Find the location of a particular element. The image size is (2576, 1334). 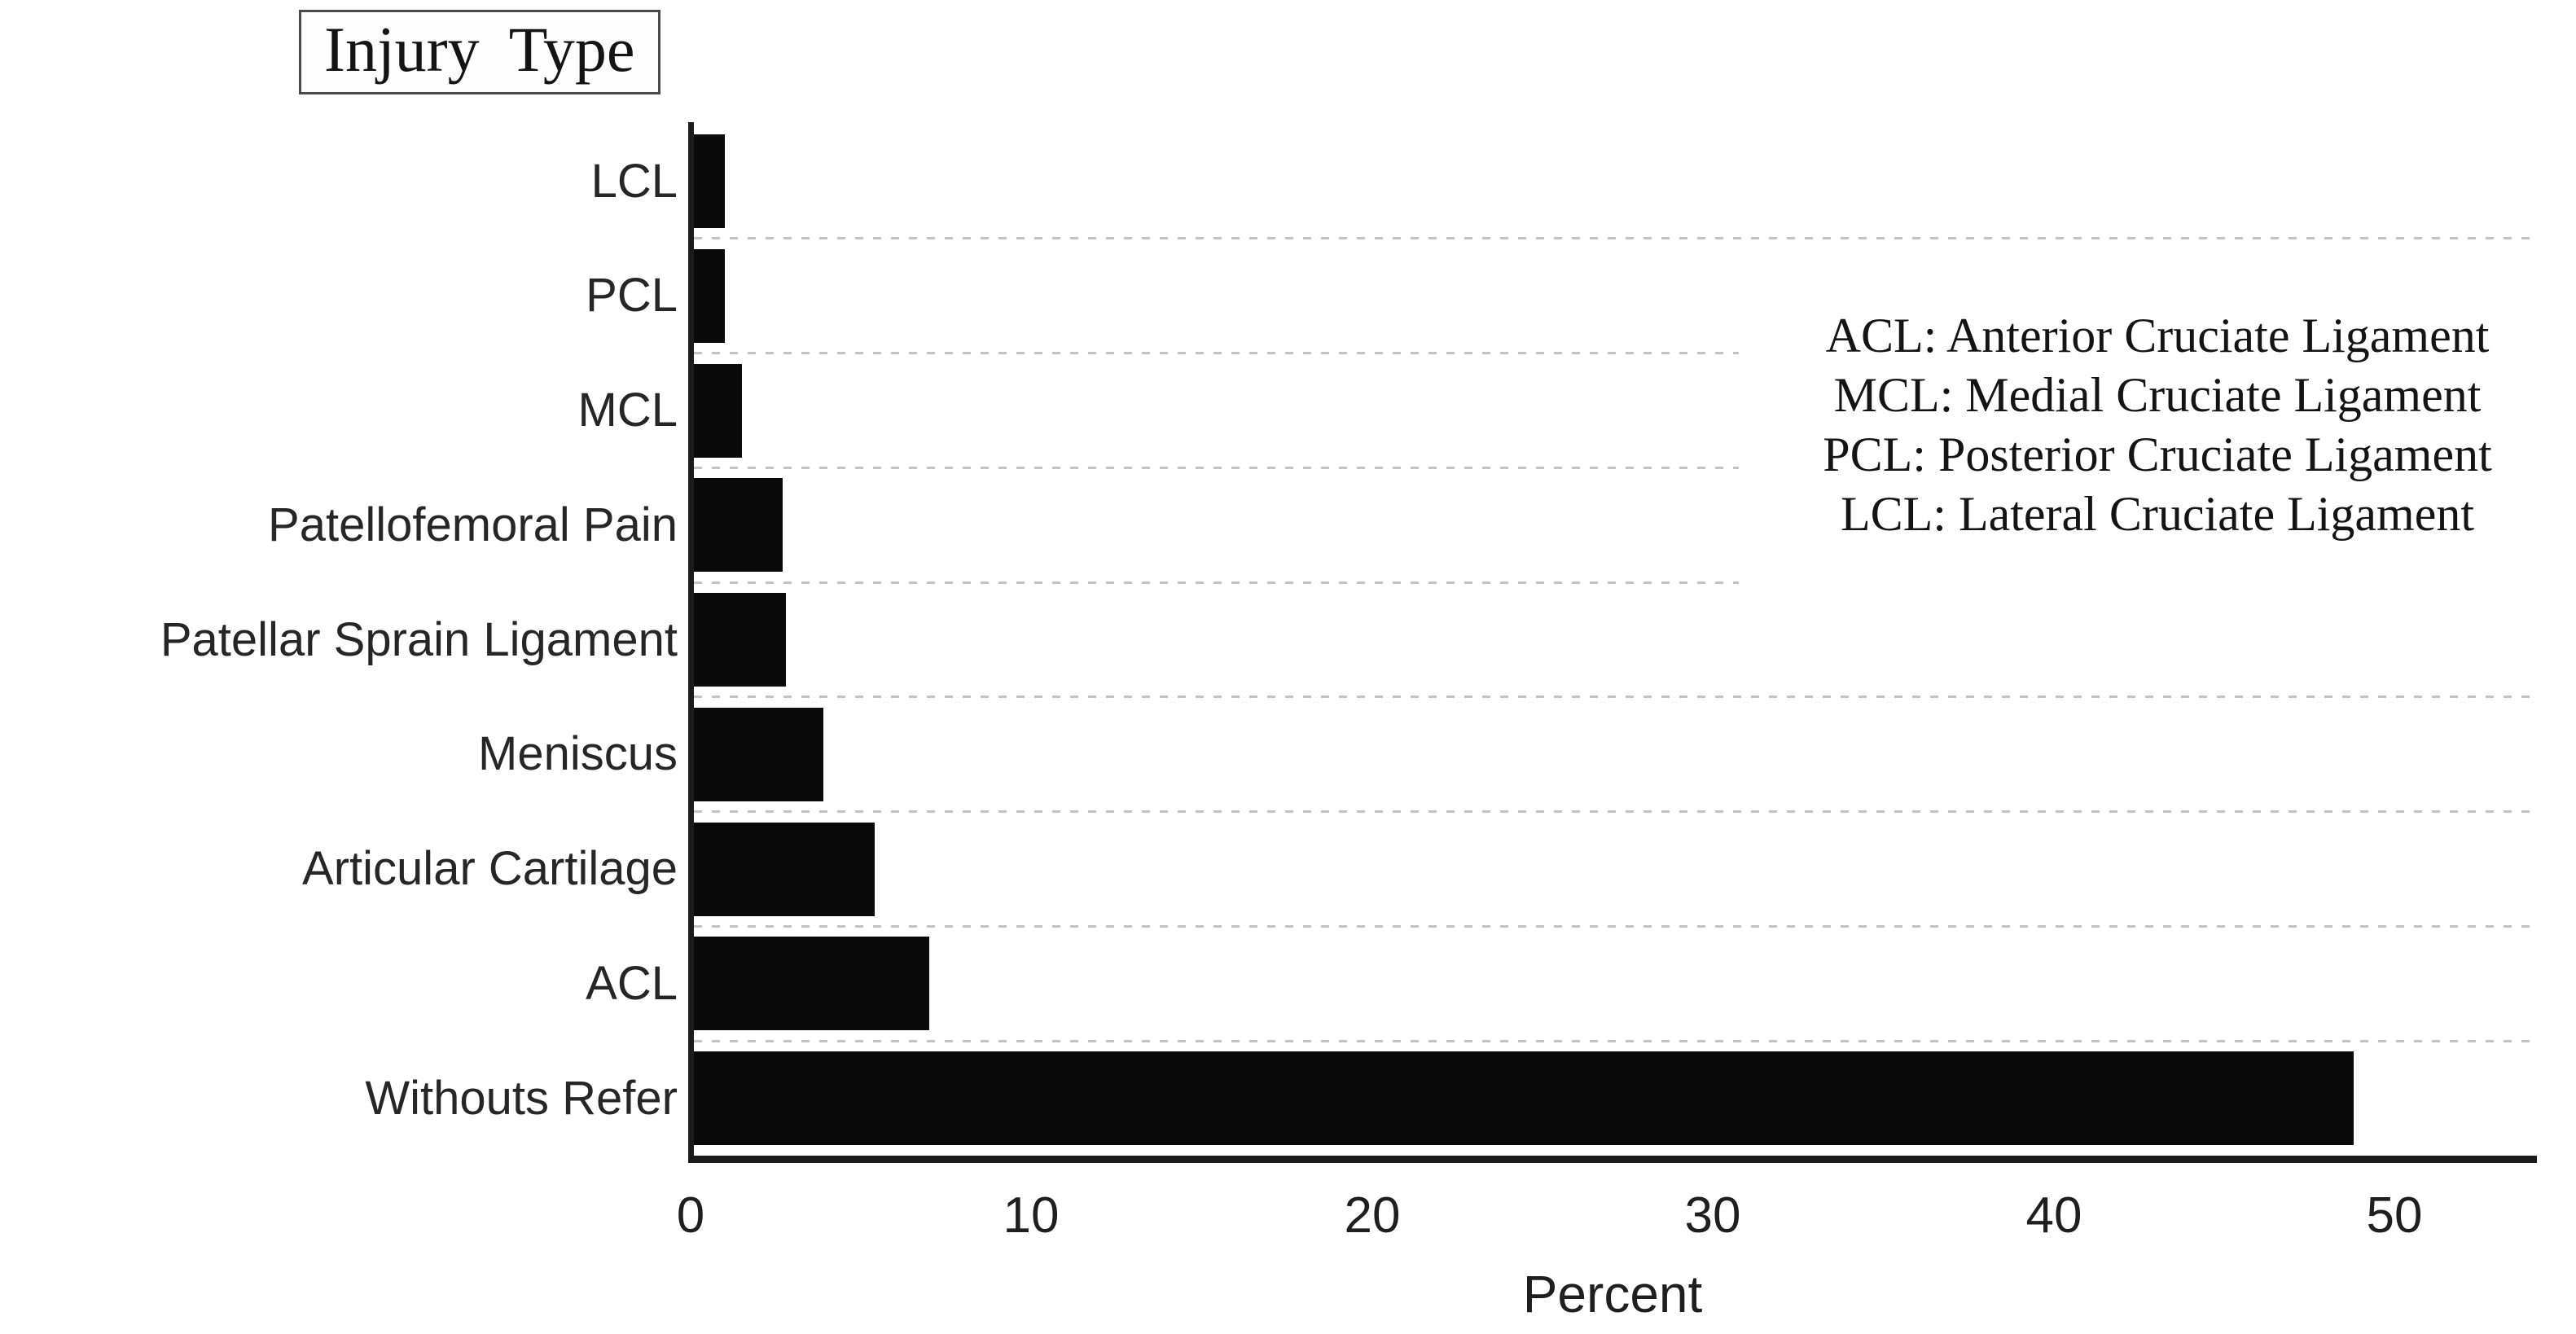

category-label-pcl: PCL is located at coordinates (632, 295).